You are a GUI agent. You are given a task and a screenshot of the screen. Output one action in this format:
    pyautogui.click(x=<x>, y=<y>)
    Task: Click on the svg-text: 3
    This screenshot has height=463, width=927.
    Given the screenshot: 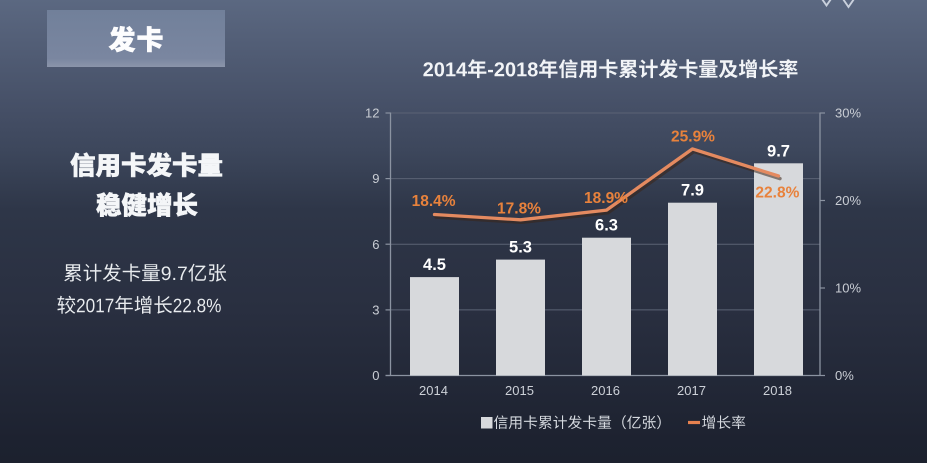 What is the action you would take?
    pyautogui.click(x=375, y=310)
    